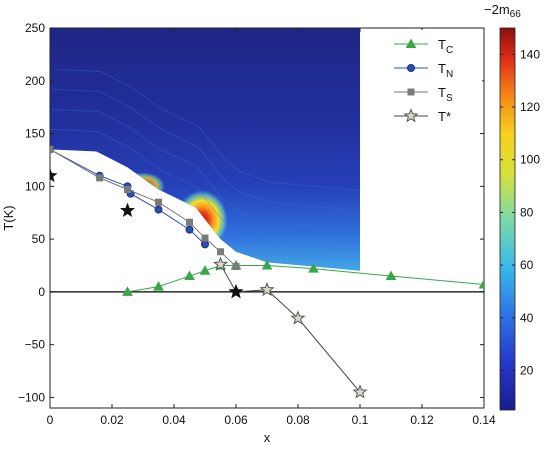 The image size is (550, 450). Describe the element at coordinates (8, 217) in the screenshot. I see `y-axis-label: T(K)` at that location.